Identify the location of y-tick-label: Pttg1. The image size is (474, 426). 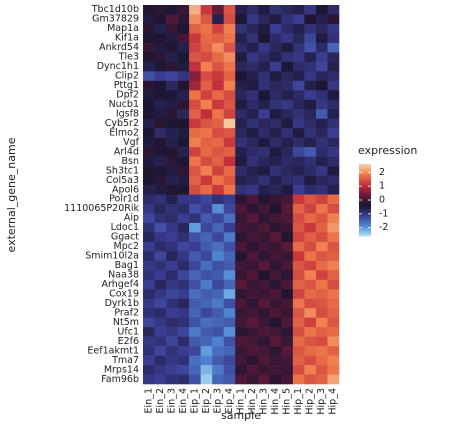
(126, 85).